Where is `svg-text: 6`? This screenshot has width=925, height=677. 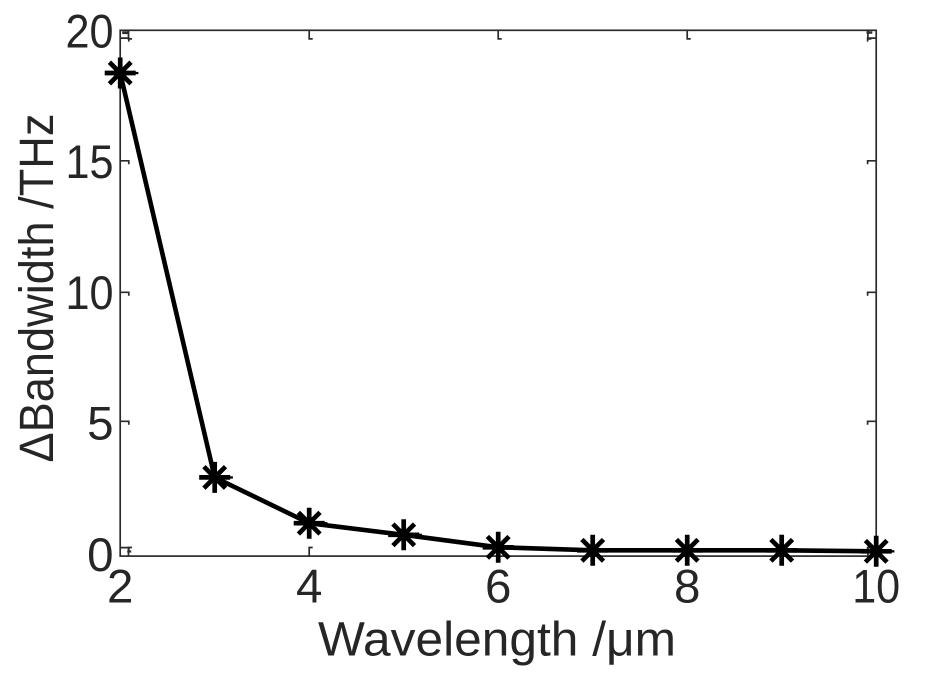
svg-text: 6 is located at coordinates (498, 587).